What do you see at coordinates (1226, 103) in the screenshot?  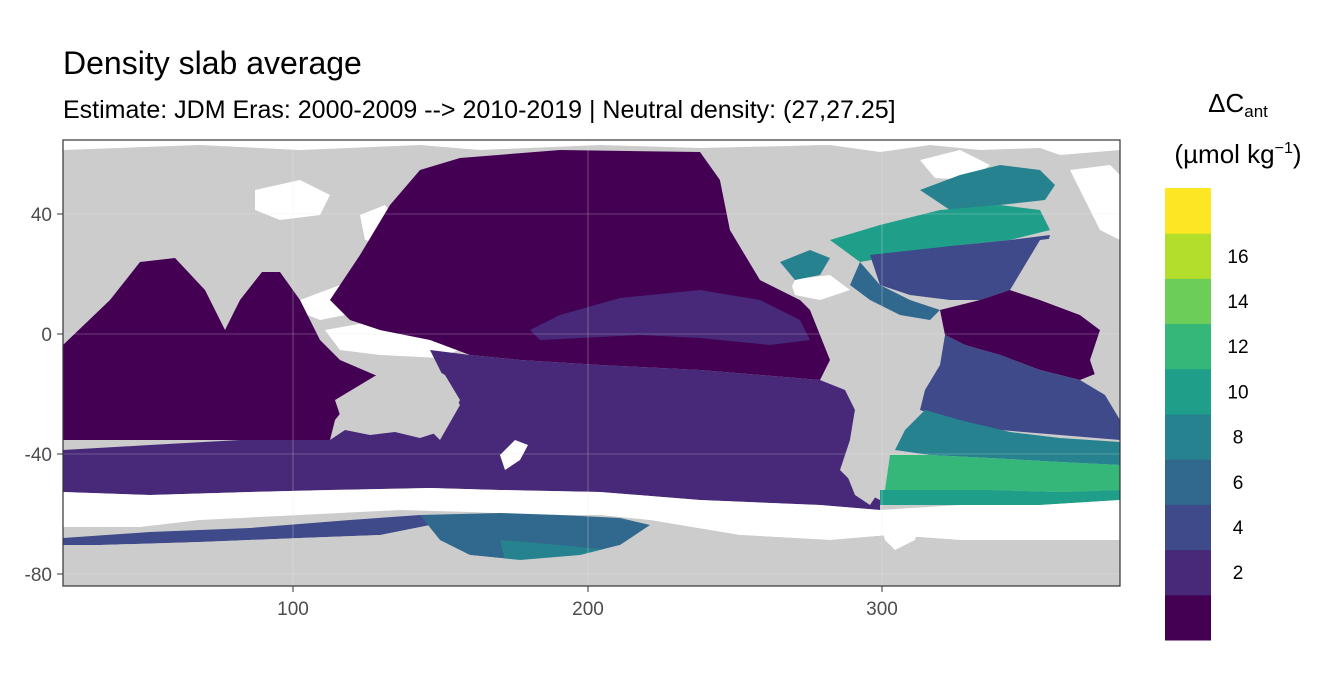 I see `legend-title-main: ΔC` at bounding box center [1226, 103].